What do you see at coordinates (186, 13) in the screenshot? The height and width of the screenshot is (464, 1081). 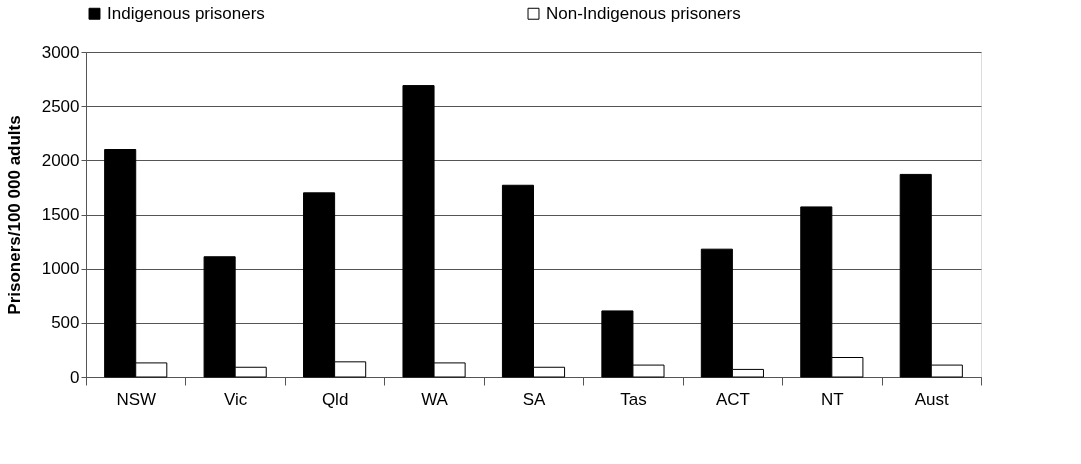 I see `legend-label: Indigenous prisoners` at bounding box center [186, 13].